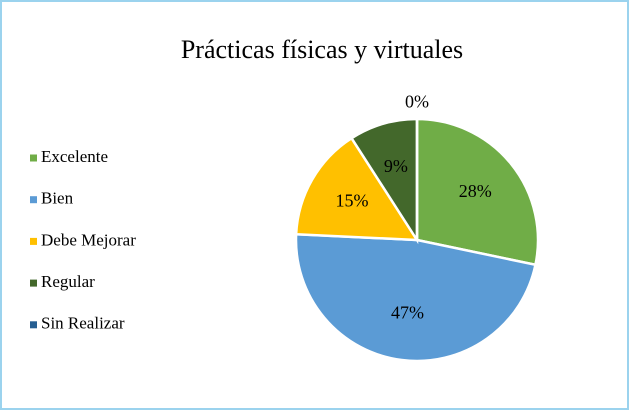  I want to click on legend-label: Regular, so click(68, 281).